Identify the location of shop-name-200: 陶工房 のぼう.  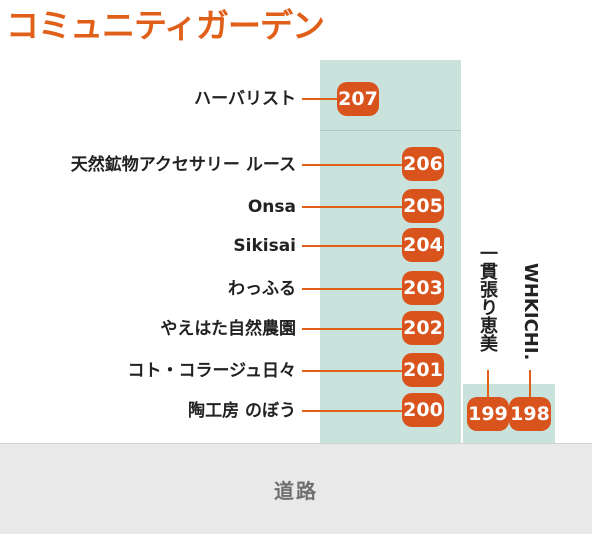
(242, 411).